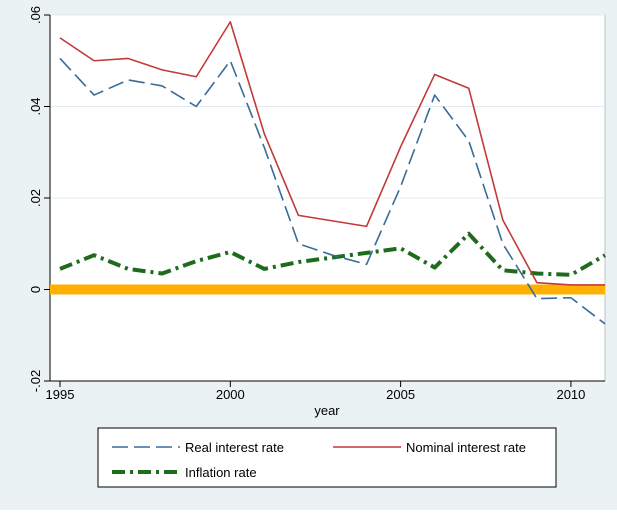 This screenshot has height=515, width=617. I want to click on x-tick-label: 2000, so click(230, 394).